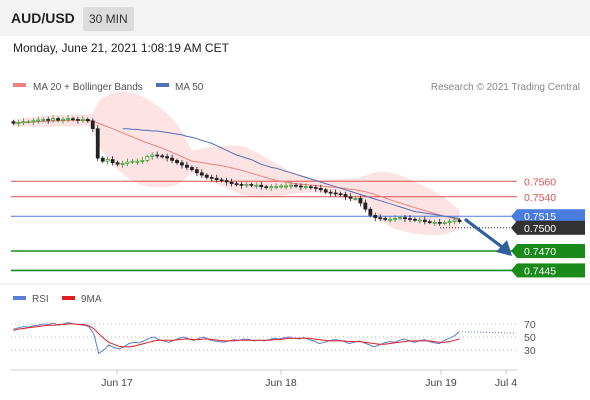 This screenshot has height=400, width=590. What do you see at coordinates (40, 299) in the screenshot?
I see `rsi-legend-label: RSI` at bounding box center [40, 299].